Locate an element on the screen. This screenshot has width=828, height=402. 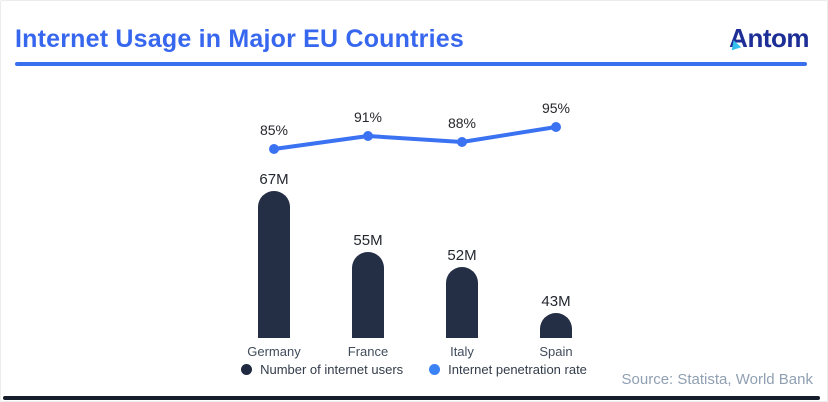
percent-label-spain: 95% is located at coordinates (556, 108).